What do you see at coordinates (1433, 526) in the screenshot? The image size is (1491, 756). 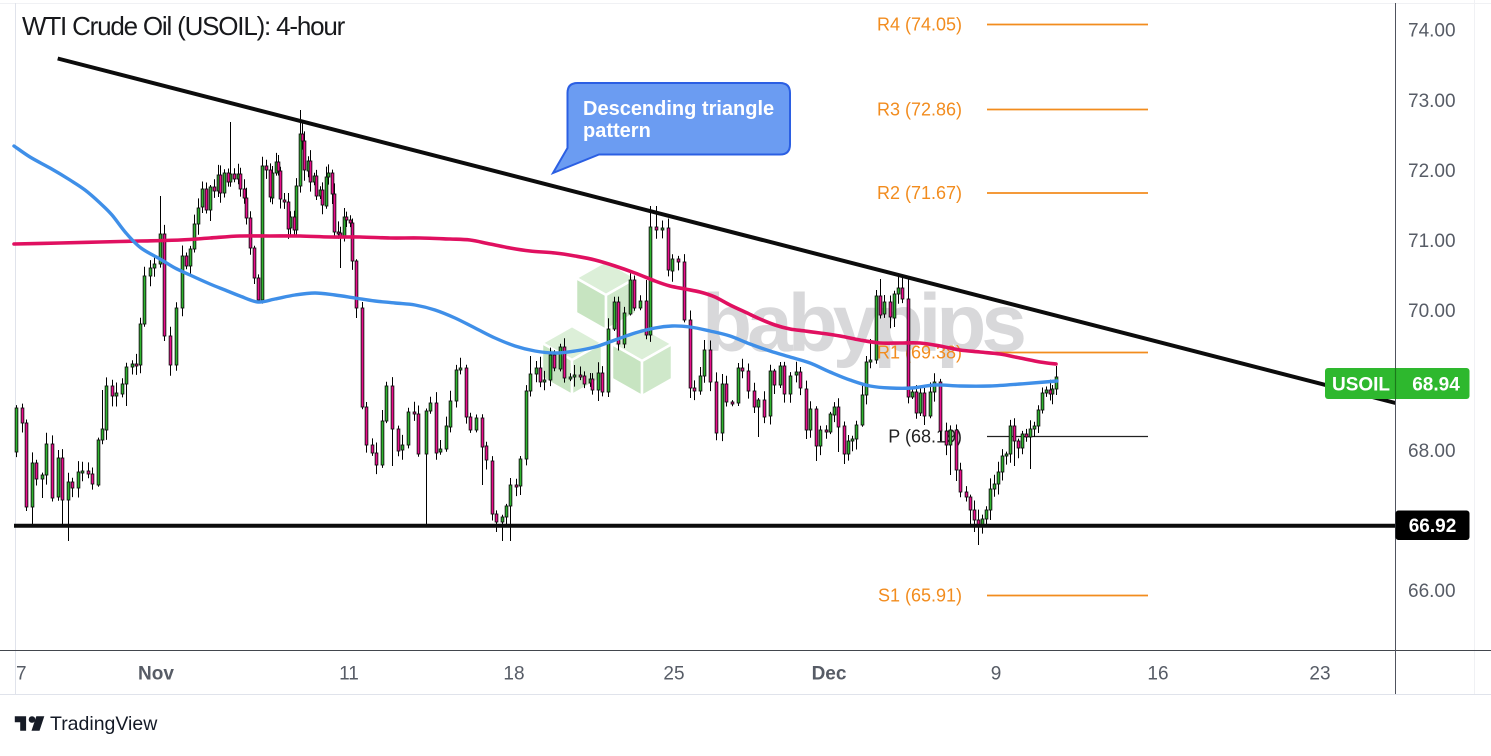 I see `svg-text: 66.92` at bounding box center [1433, 526].